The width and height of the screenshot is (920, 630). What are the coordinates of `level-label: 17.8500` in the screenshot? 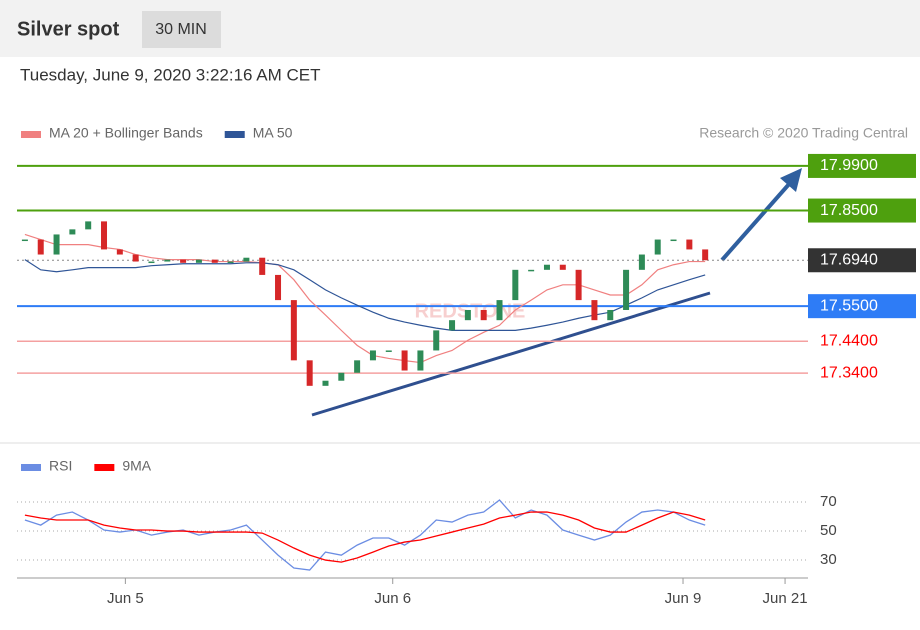 It's located at (849, 210).